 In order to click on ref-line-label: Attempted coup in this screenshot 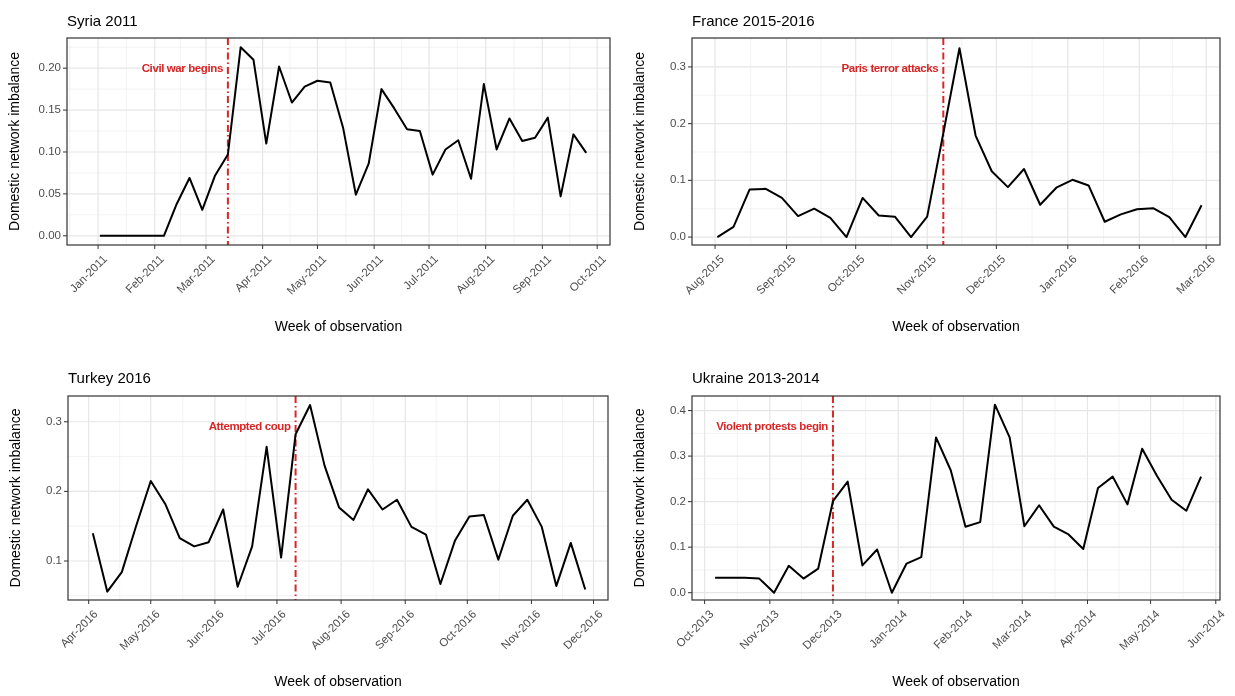, I will do `click(249, 426)`.